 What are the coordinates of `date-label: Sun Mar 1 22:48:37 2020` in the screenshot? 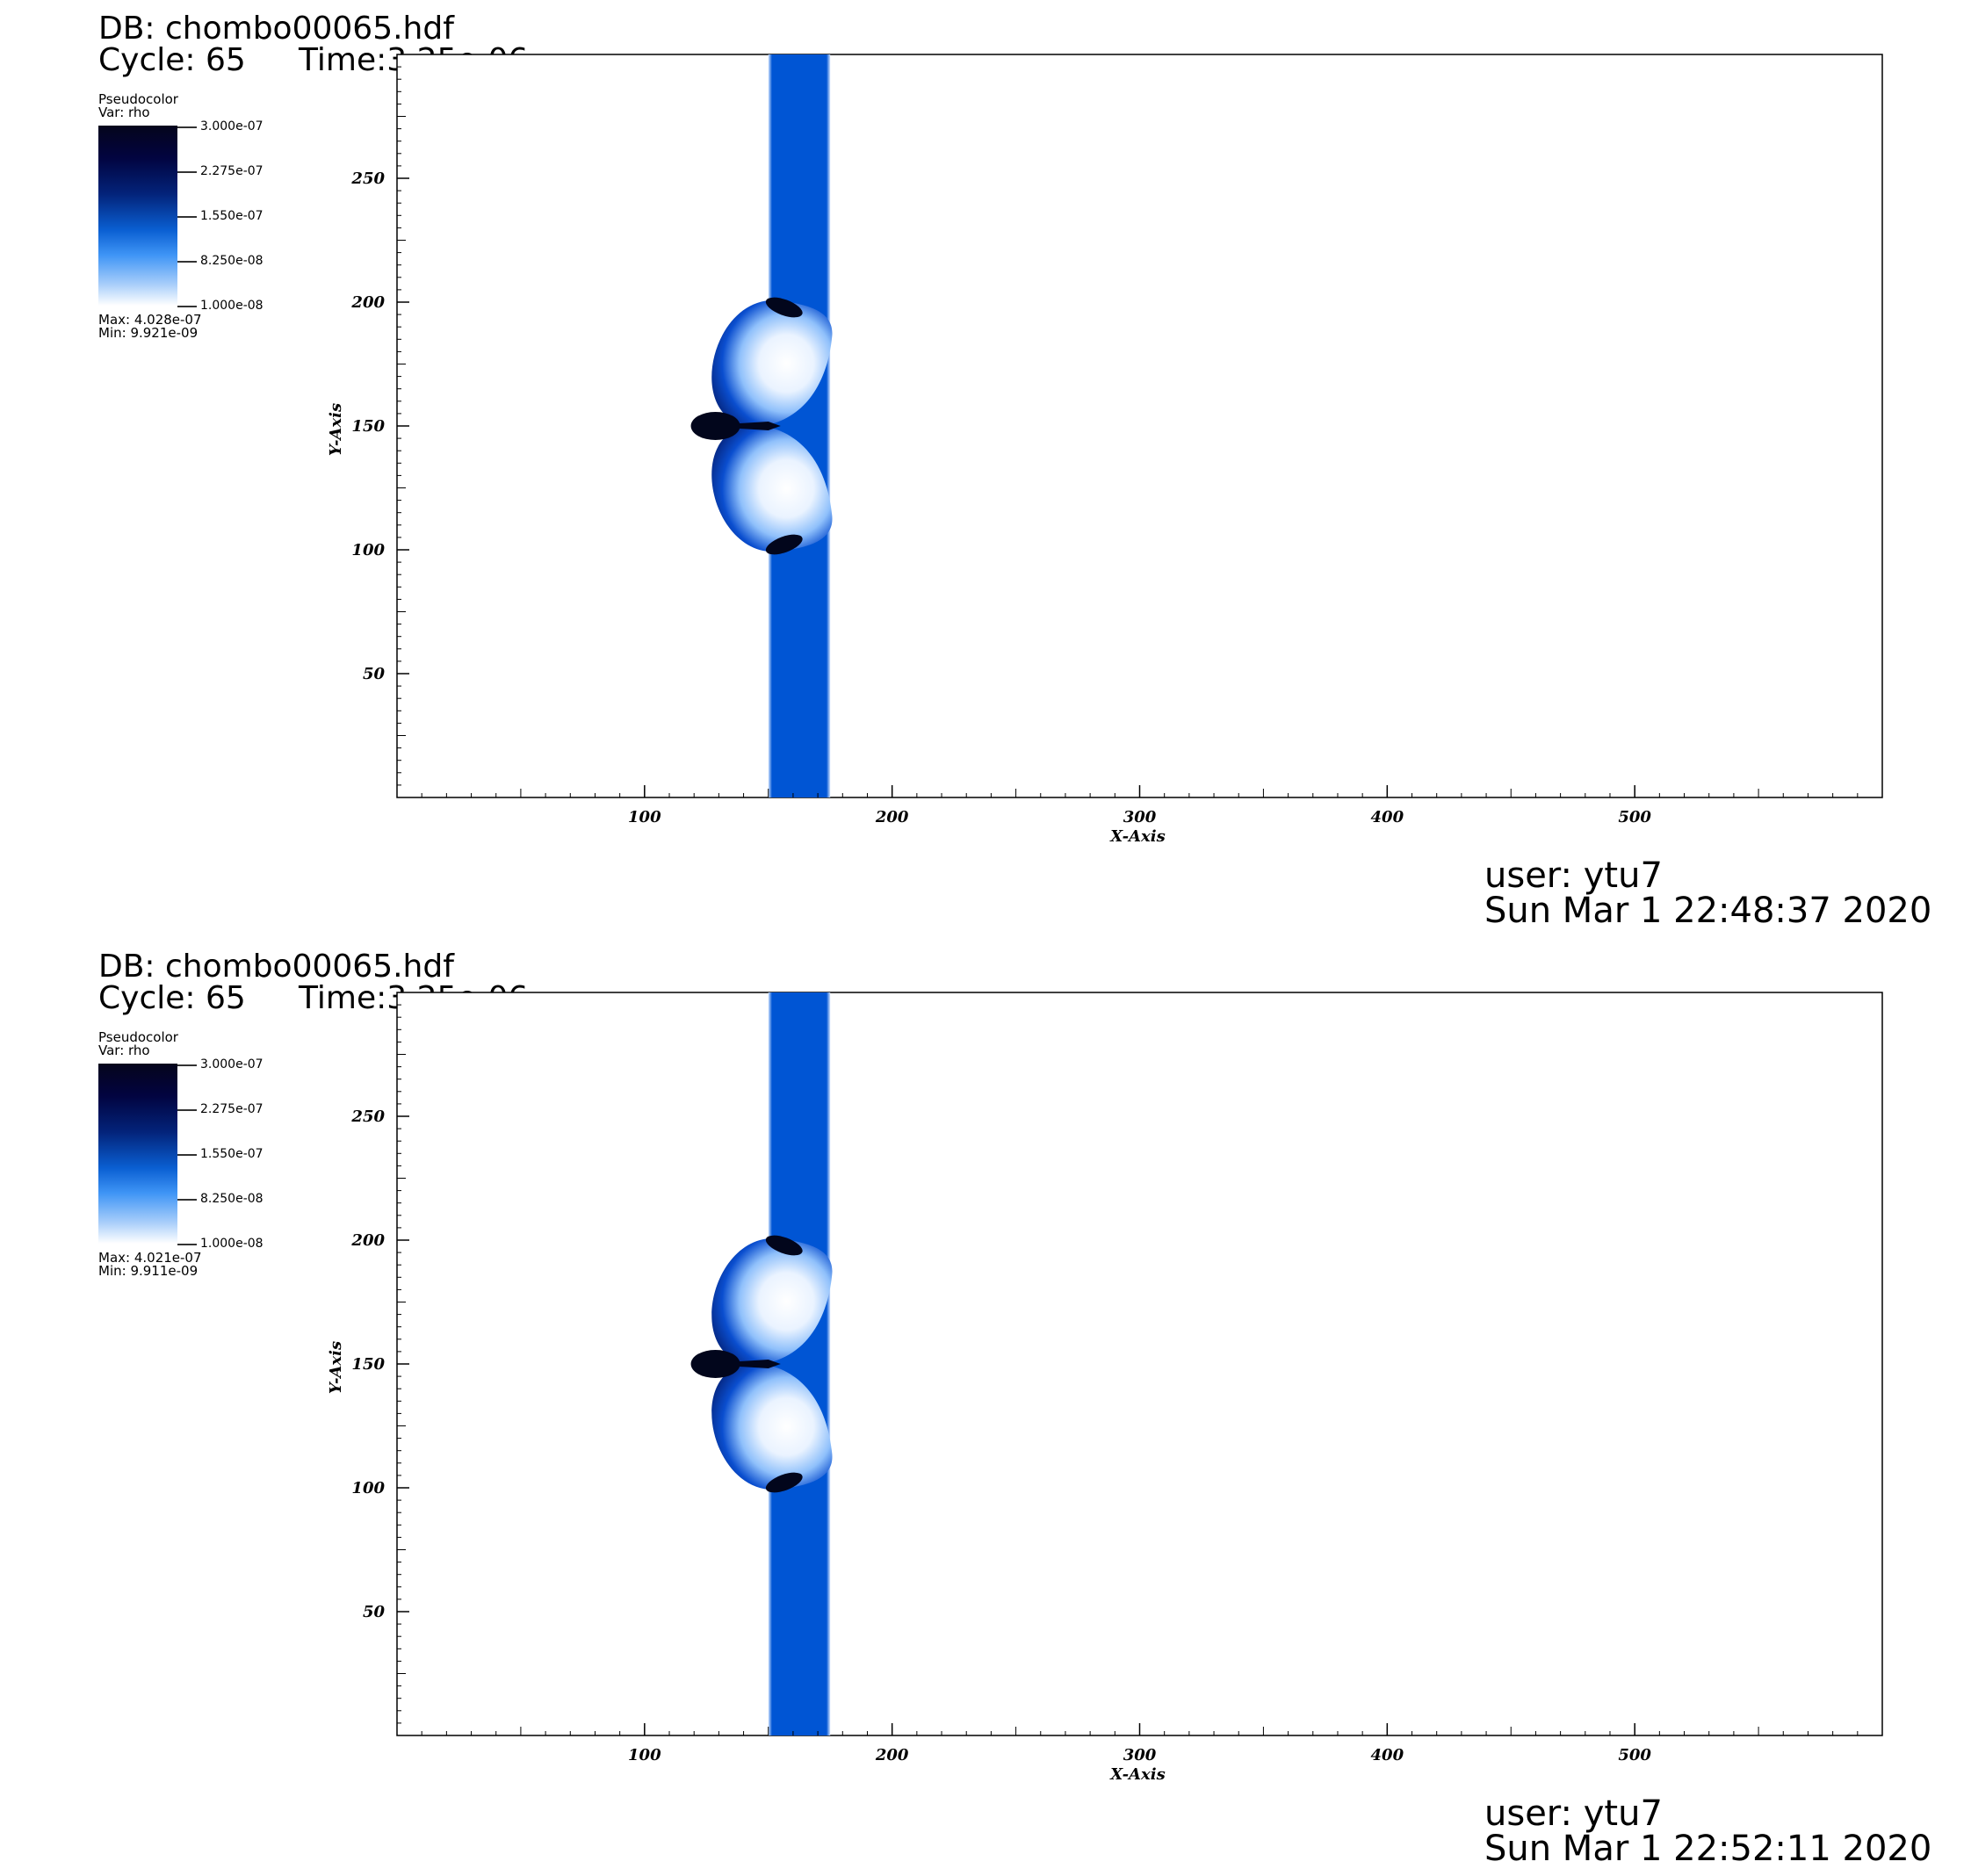 It's located at (1708, 911).